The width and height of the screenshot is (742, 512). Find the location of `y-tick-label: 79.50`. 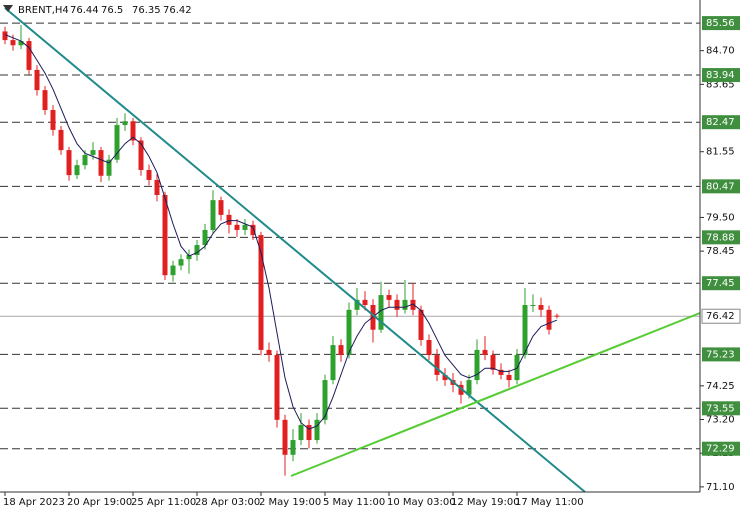

y-tick-label: 79.50 is located at coordinates (720, 217).